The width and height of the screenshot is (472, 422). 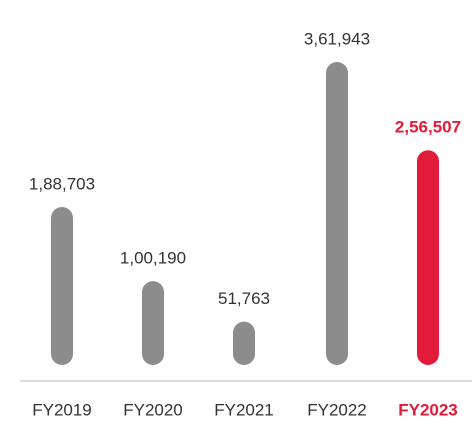 I want to click on x-tick-label: FY2021, so click(x=244, y=409).